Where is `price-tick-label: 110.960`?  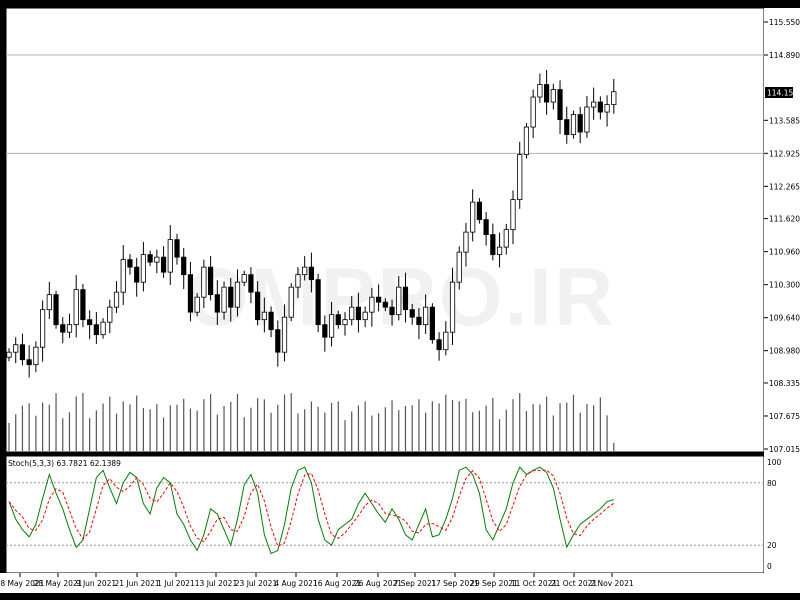
price-tick-label: 110.960 is located at coordinates (784, 252).